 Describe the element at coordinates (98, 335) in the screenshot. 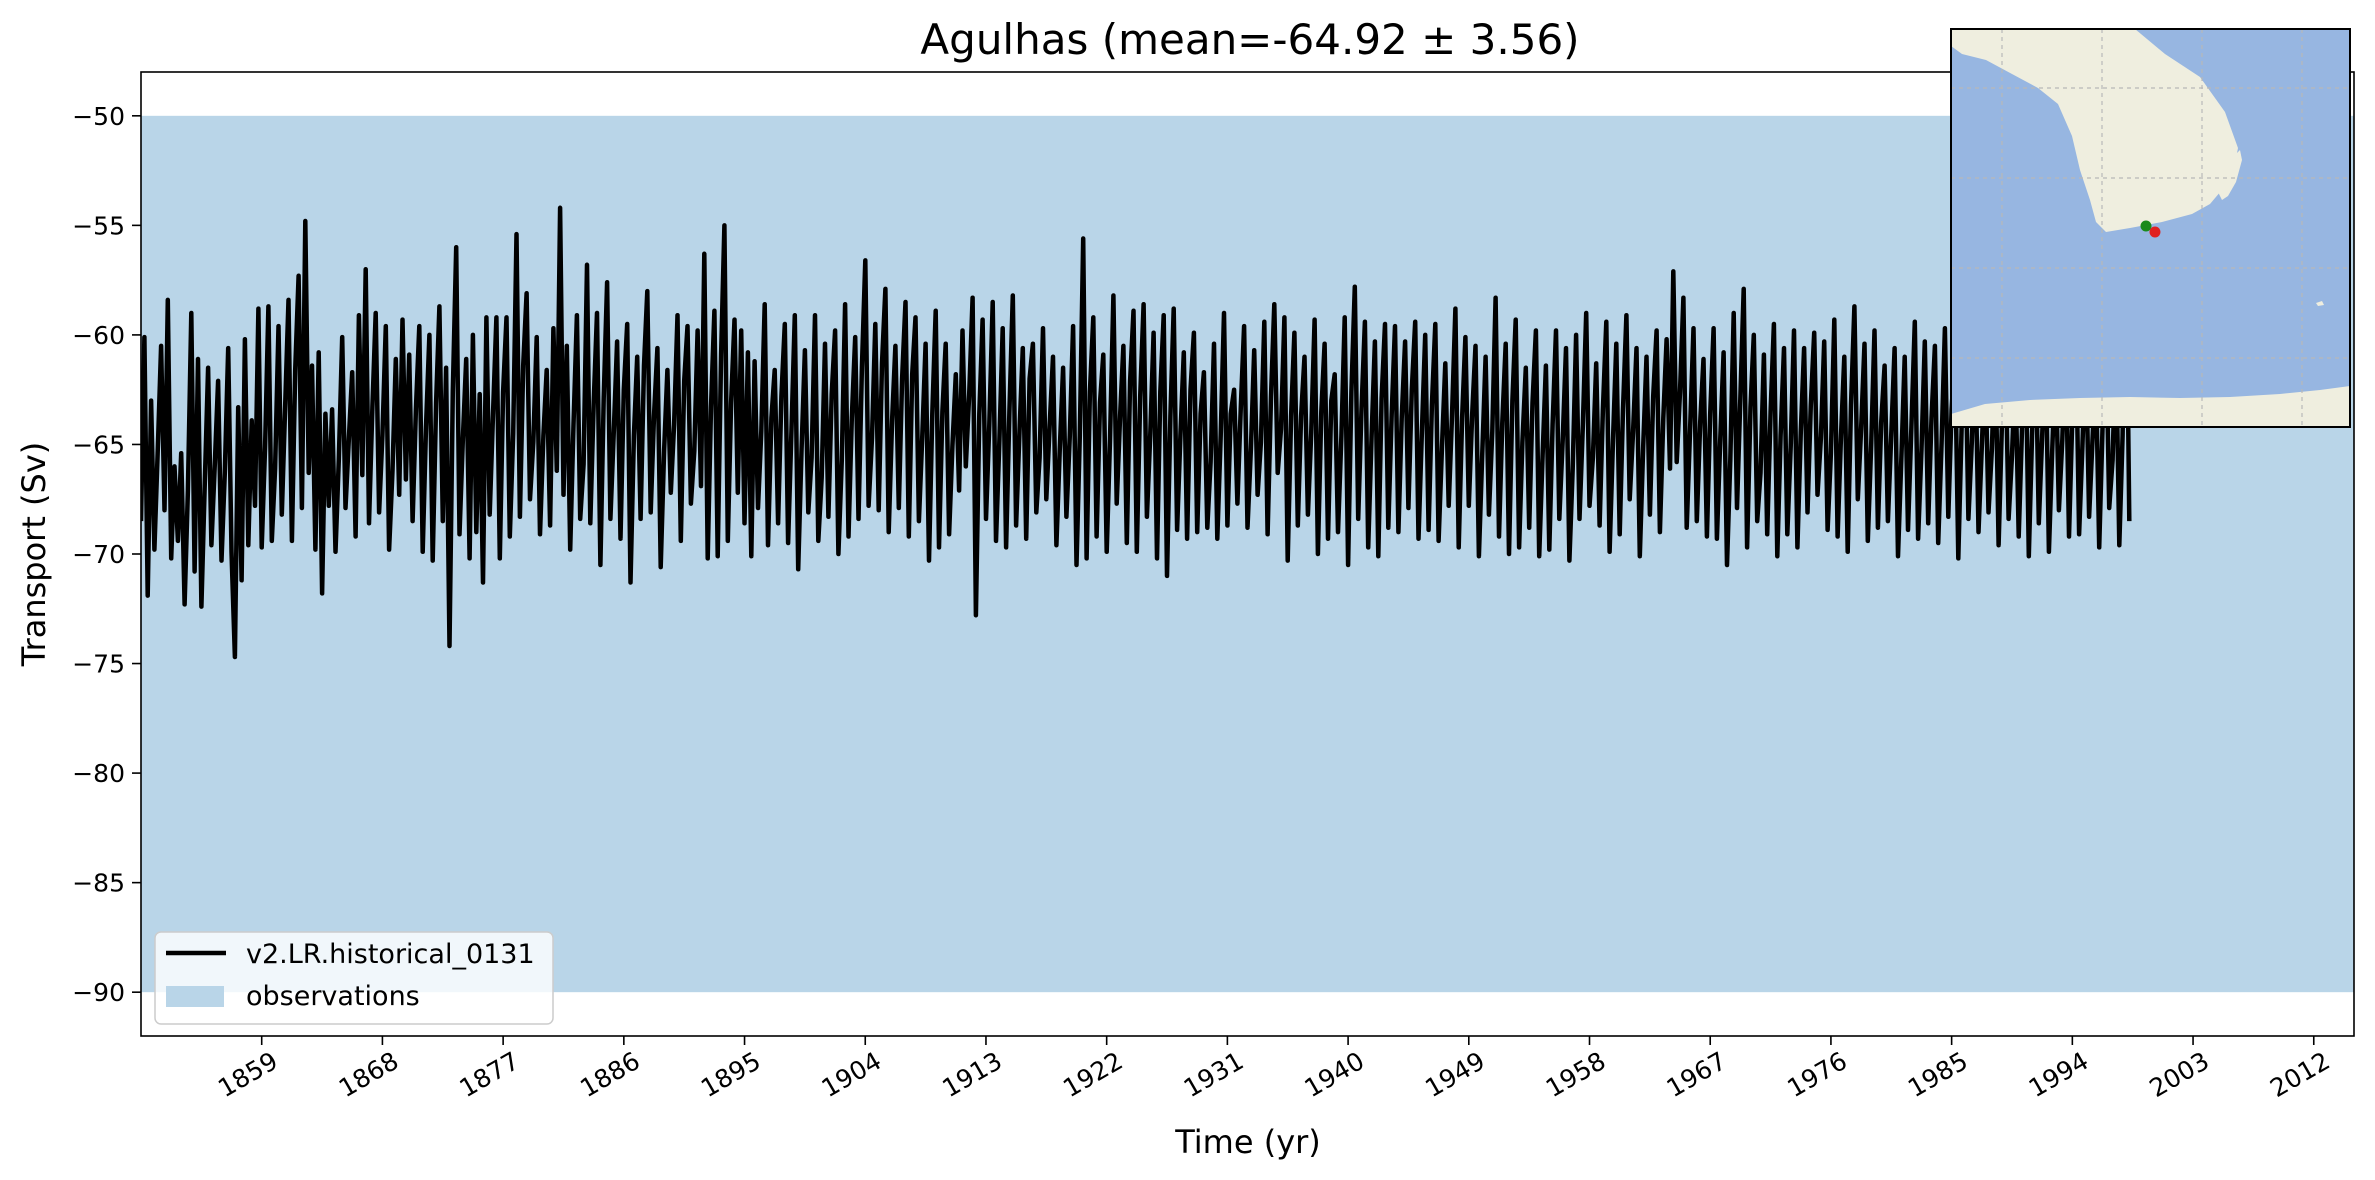

I see `y-tick-label: −60` at that location.